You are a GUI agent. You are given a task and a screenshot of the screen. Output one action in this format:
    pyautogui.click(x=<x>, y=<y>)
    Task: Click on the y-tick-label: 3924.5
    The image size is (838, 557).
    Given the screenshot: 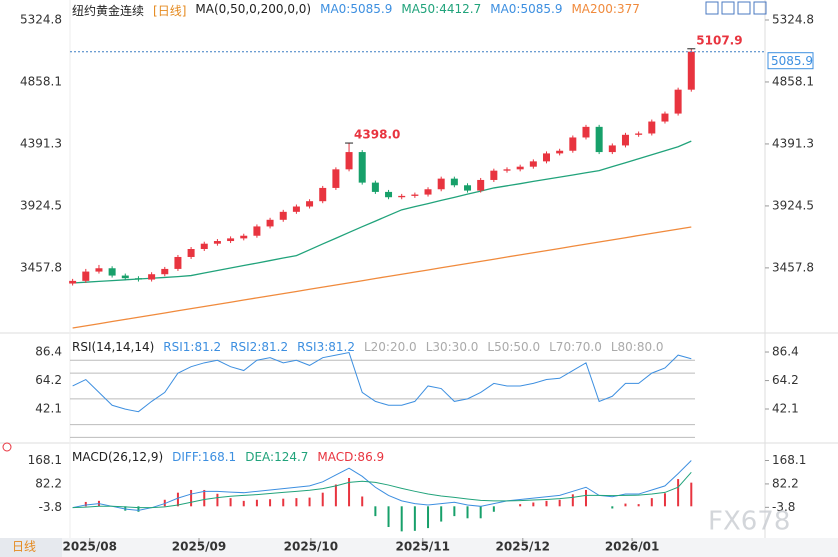 What is the action you would take?
    pyautogui.click(x=793, y=205)
    